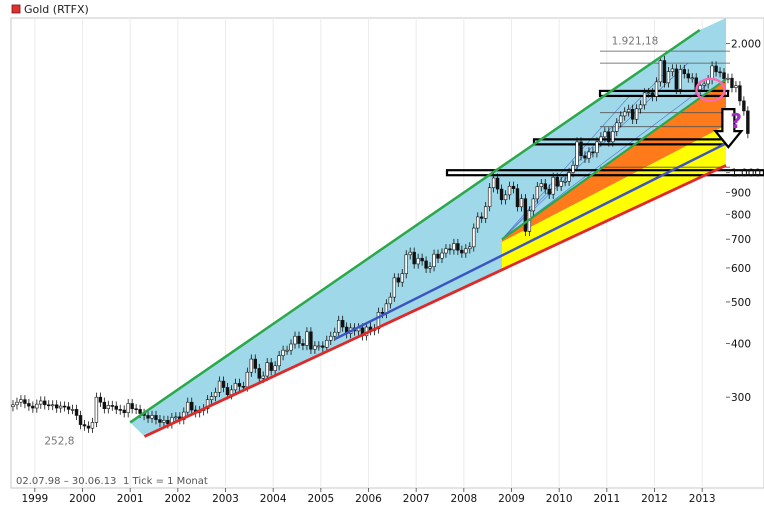 The height and width of the screenshot is (516, 764). What do you see at coordinates (741, 193) in the screenshot?
I see `y-tick-label: 900` at bounding box center [741, 193].